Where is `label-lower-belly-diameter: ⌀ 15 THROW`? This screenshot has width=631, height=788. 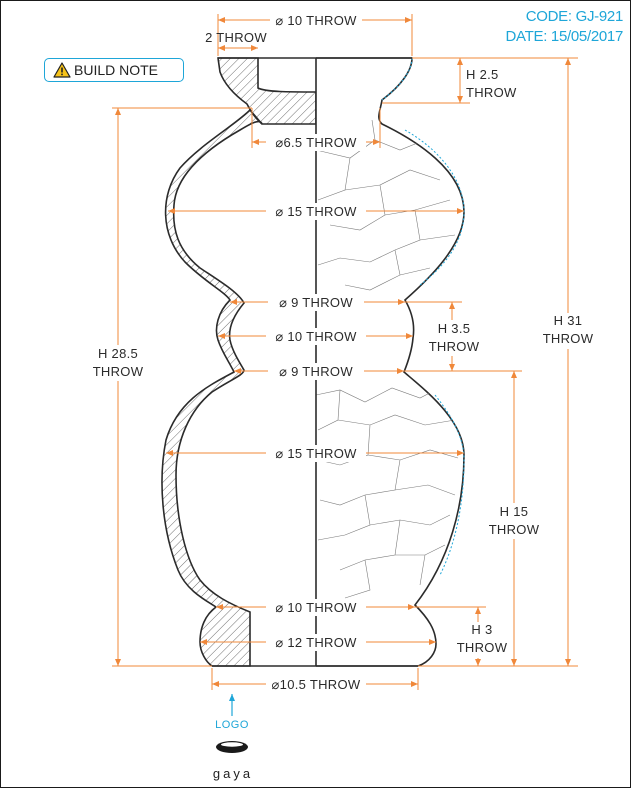
label-lower-belly-diameter: ⌀ 15 THROW is located at coordinates (316, 453).